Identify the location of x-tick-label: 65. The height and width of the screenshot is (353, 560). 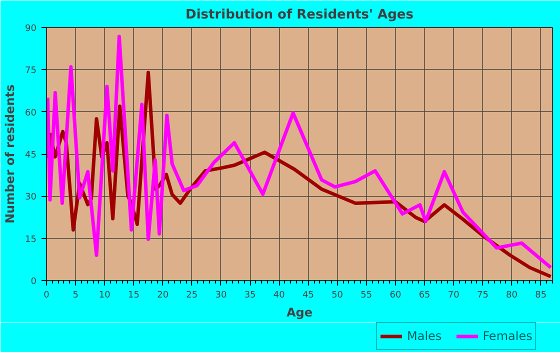
(424, 295).